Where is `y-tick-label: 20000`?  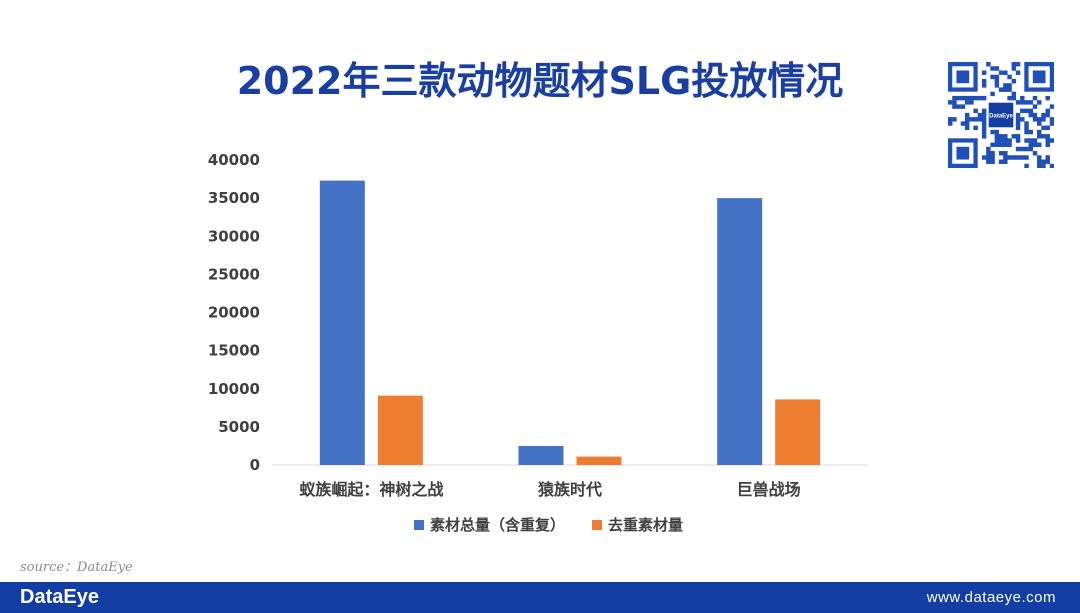
y-tick-label: 20000 is located at coordinates (234, 313).